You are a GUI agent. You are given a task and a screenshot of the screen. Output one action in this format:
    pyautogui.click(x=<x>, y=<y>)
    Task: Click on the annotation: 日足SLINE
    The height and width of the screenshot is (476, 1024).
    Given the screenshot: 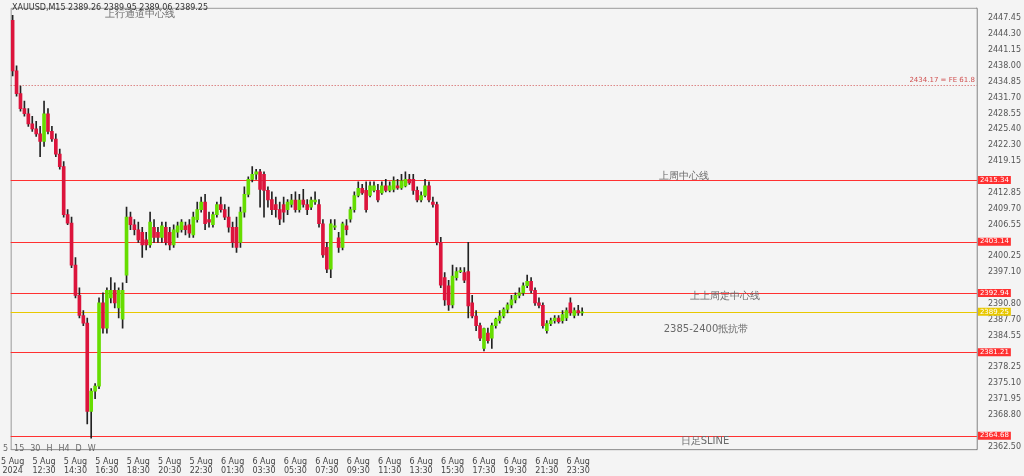 What is the action you would take?
    pyautogui.click(x=705, y=440)
    